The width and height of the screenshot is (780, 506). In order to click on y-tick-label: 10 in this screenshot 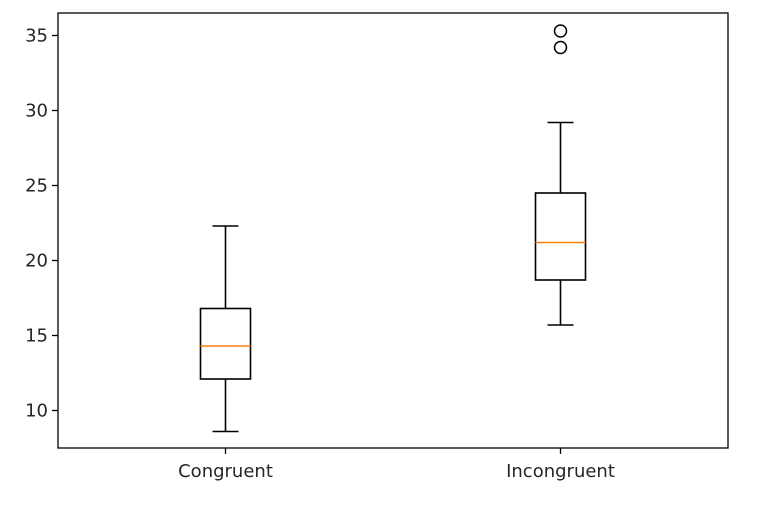, I will do `click(36, 411)`.